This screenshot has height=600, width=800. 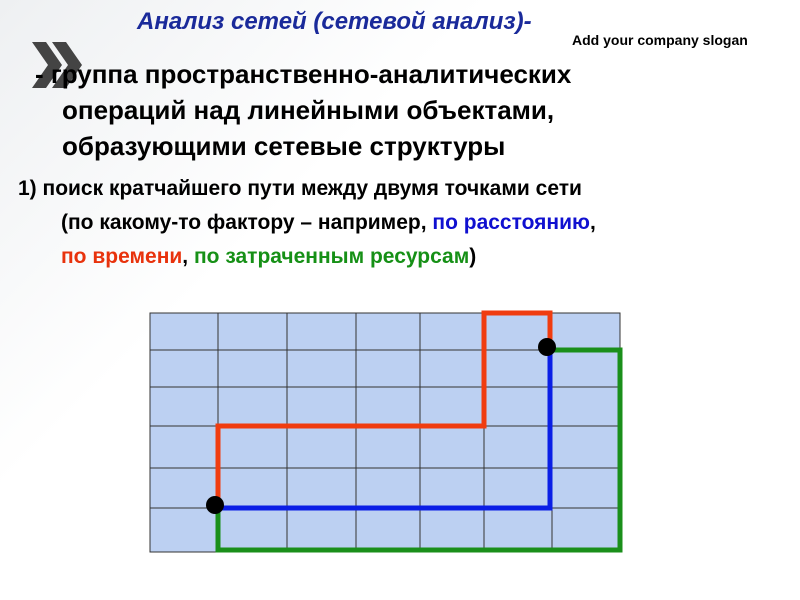 I want to click on end-point, so click(x=547, y=347).